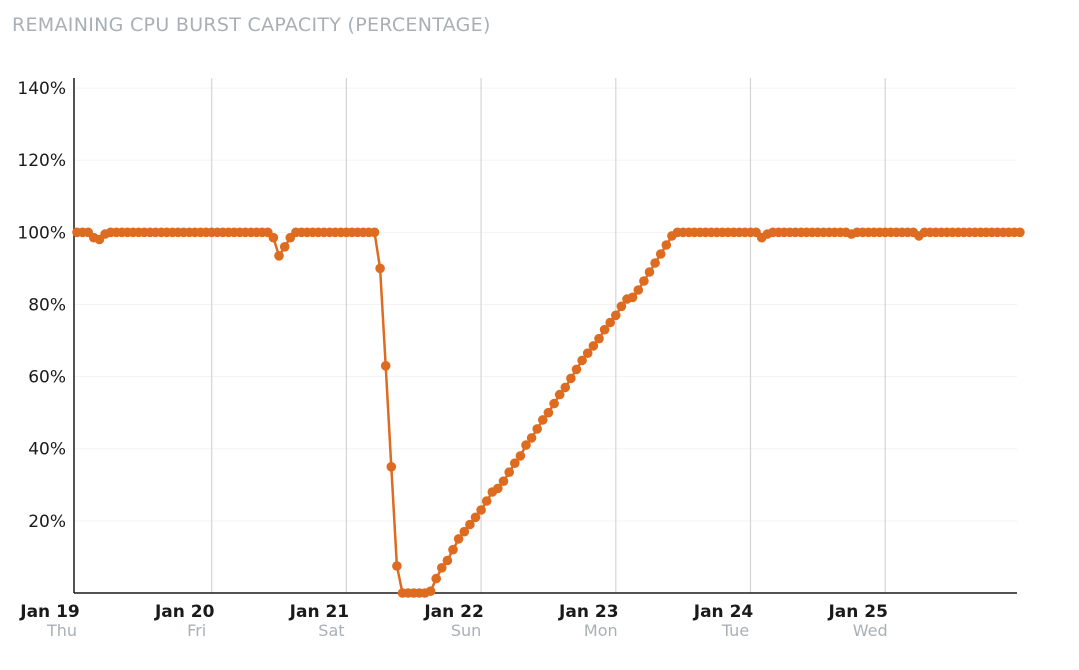 The image size is (1079, 670). I want to click on x-tick-date-label: Jan 25, so click(857, 612).